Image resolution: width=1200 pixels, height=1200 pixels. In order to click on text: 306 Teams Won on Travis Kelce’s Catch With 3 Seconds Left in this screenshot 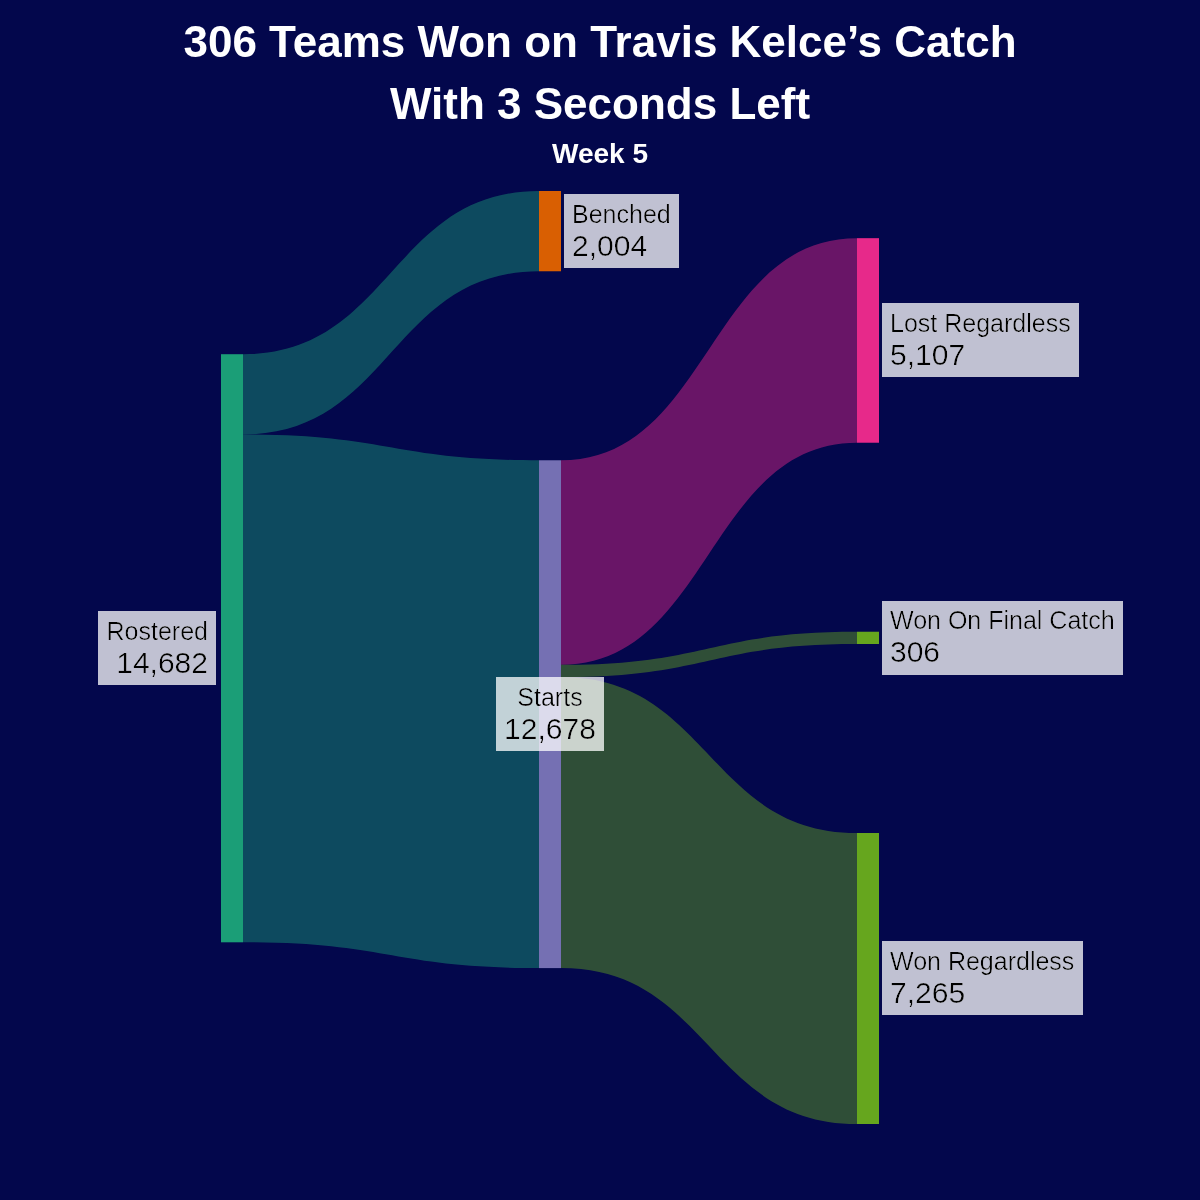, I will do `click(600, 72)`.